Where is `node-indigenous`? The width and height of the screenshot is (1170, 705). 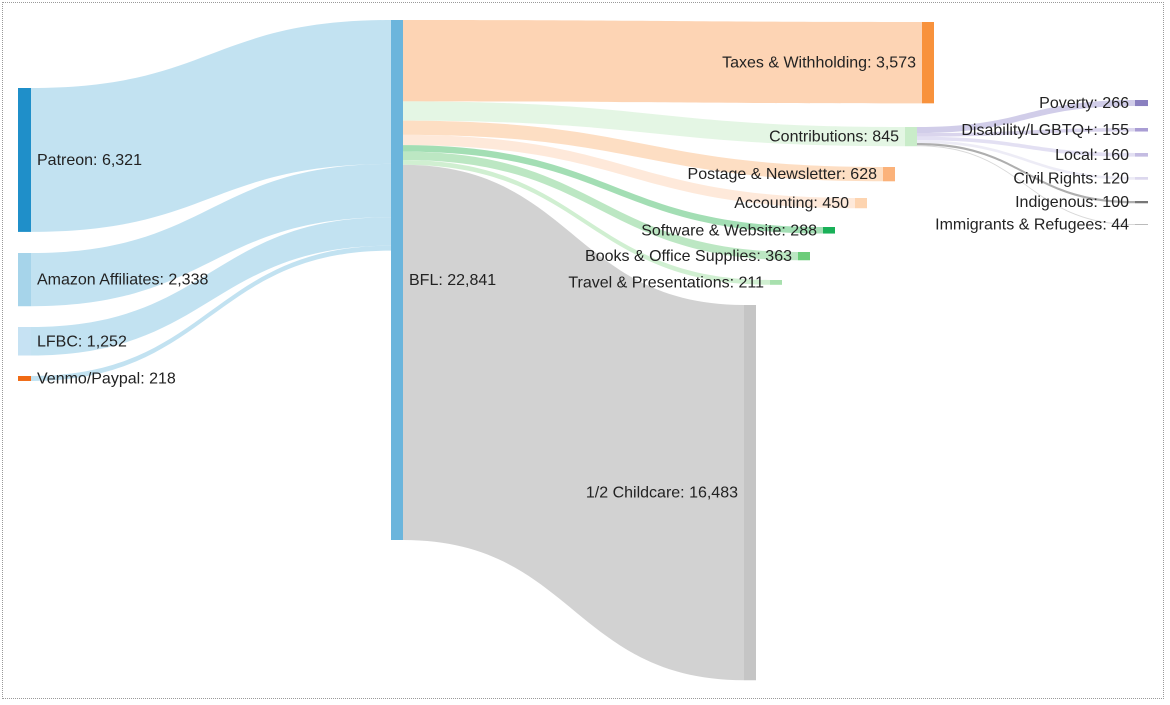
node-indigenous is located at coordinates (1141, 202).